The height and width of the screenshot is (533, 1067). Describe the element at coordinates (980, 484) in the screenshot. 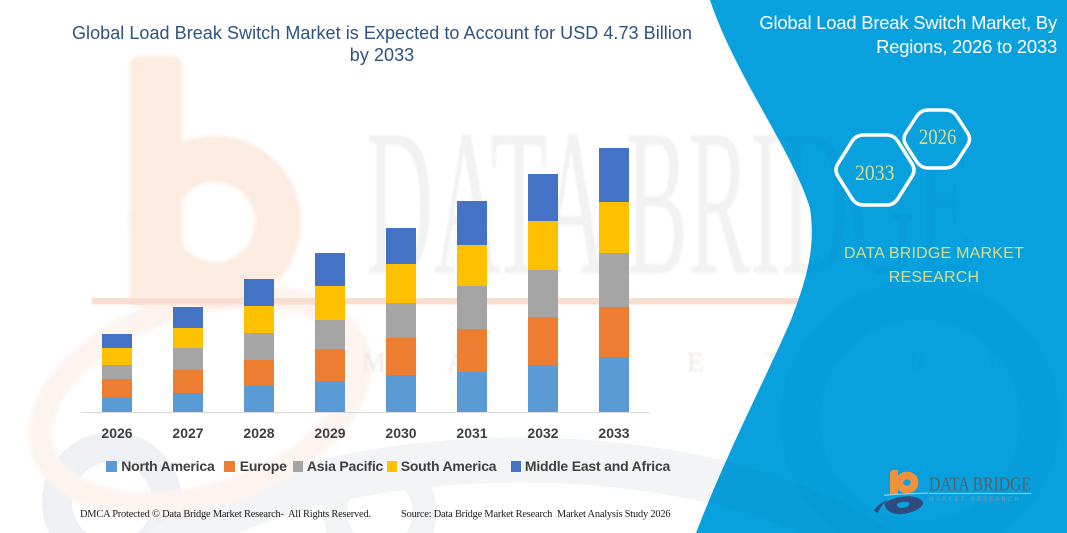

I see `svg-text: DATA BRIDGE` at that location.